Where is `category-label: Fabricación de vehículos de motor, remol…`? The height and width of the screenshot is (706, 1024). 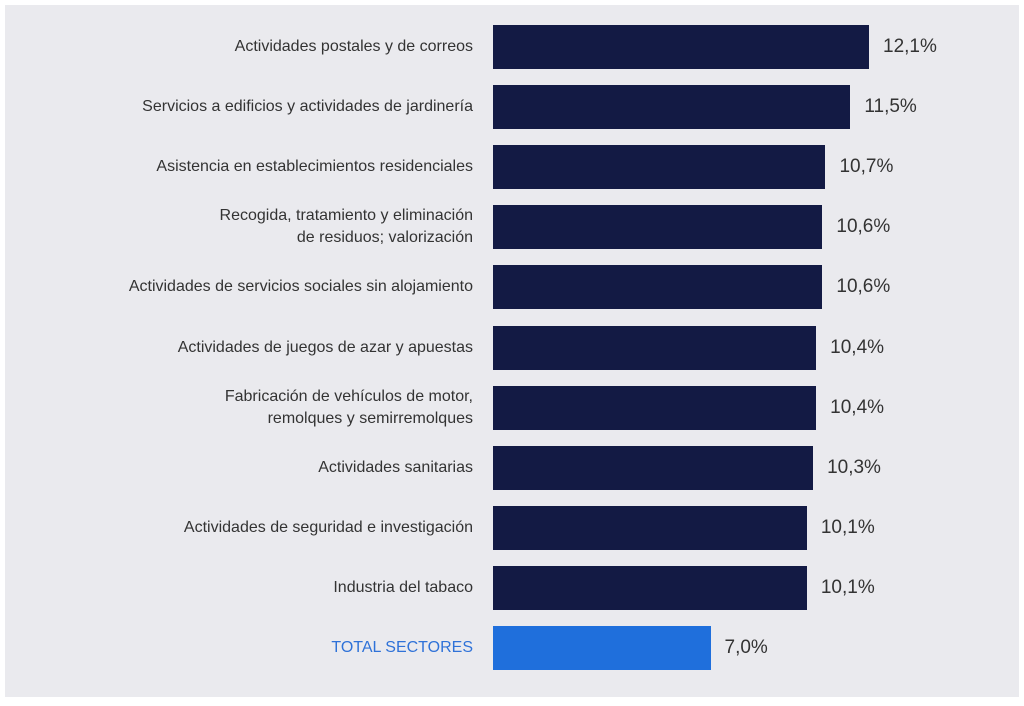 category-label: Fabricación de vehículos de motor, remol… is located at coordinates (348, 407).